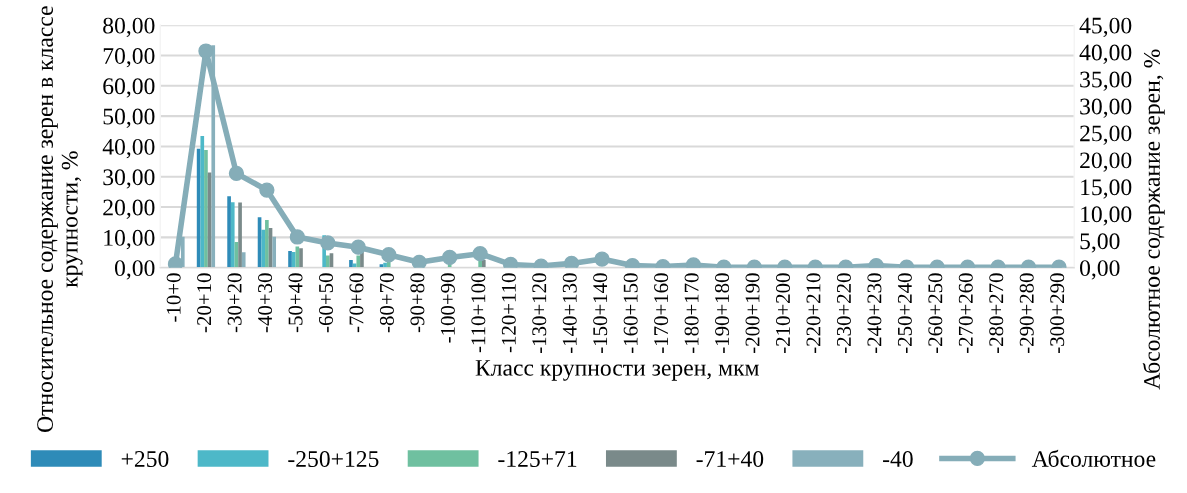 The image size is (1187, 493). I want to click on x-tick-label: -290+280, so click(1026, 313).